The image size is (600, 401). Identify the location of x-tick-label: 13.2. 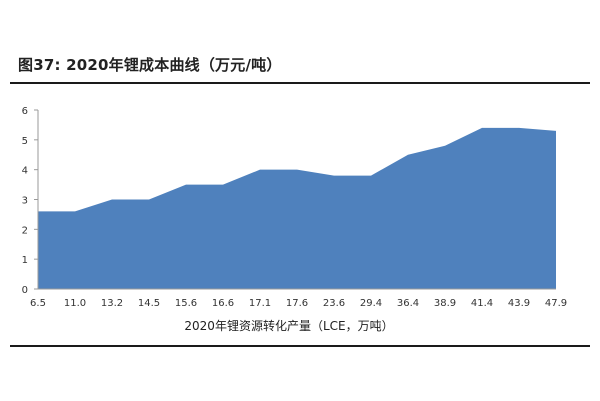
(112, 303).